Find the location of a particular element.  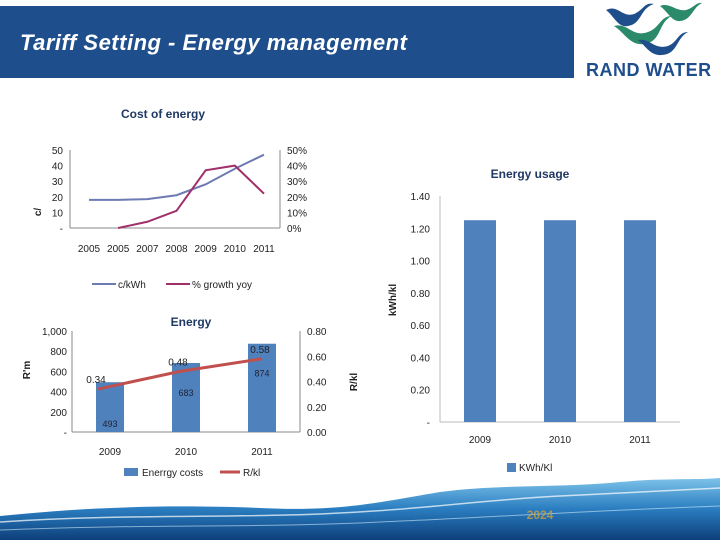

chart2-y2-tick: 0.00 is located at coordinates (317, 433).